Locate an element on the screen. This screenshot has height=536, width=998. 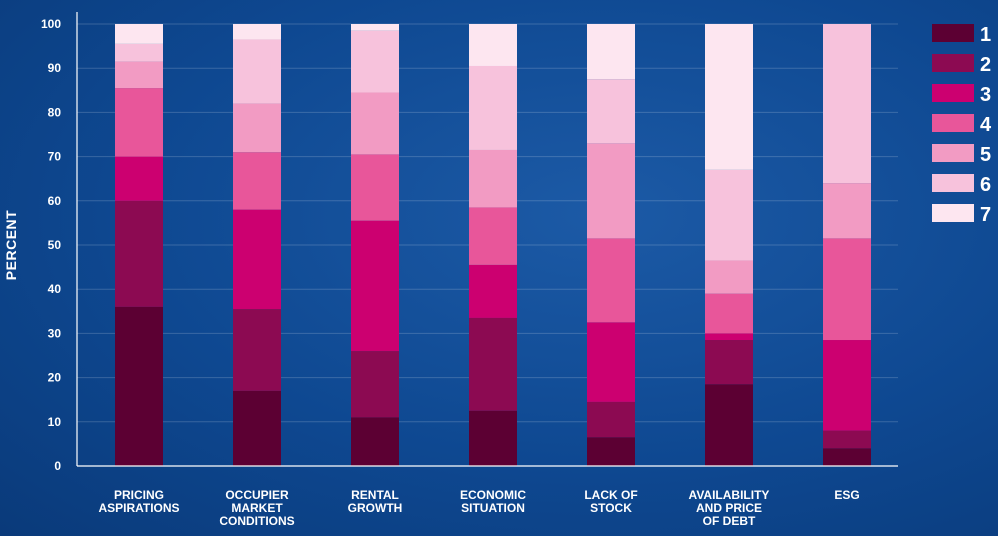
y-tick-label: 50 is located at coordinates (55, 245).